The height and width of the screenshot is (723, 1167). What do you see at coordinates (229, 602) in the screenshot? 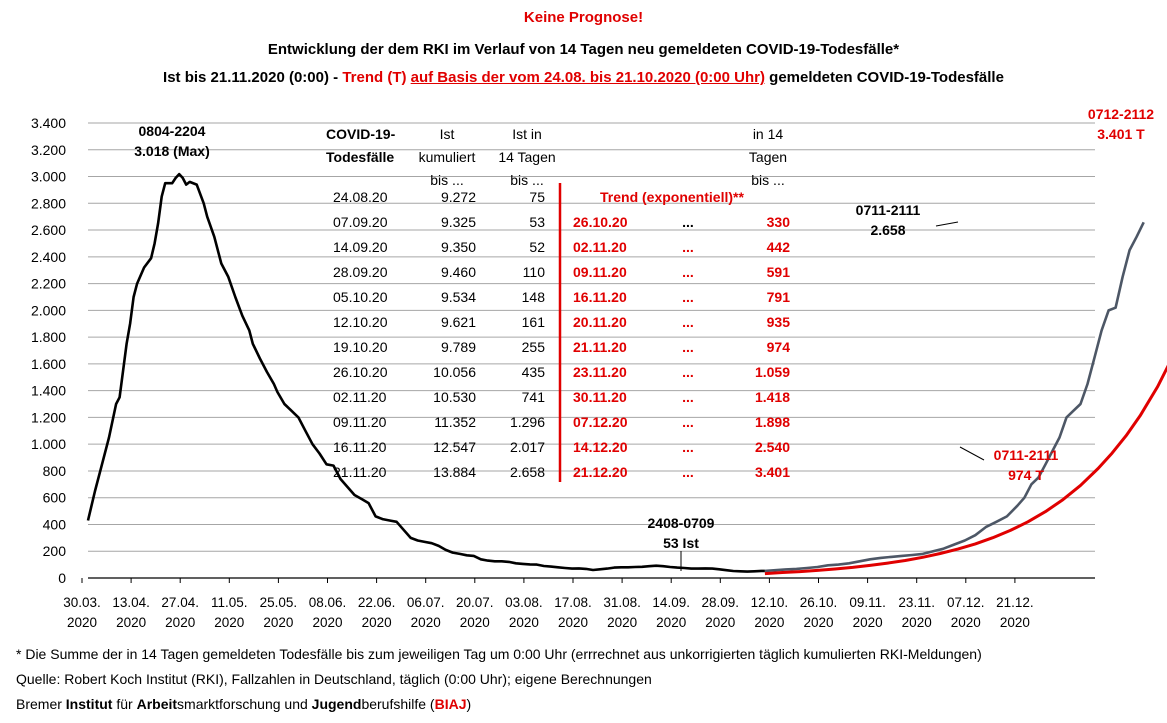
I see `x-tick-label: 11.05.` at bounding box center [229, 602].